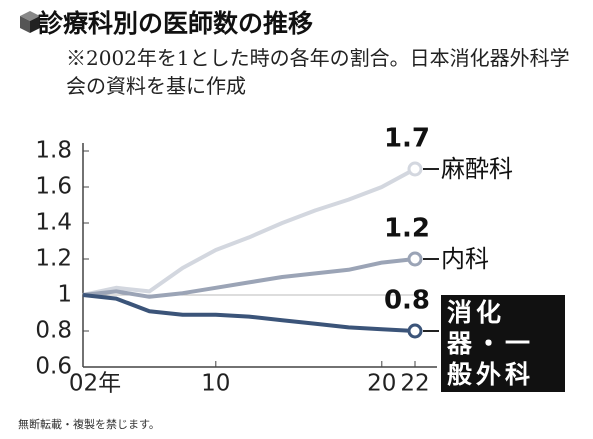 The image size is (593, 439). What do you see at coordinates (30, 22) in the screenshot?
I see `cube-icon` at bounding box center [30, 22].